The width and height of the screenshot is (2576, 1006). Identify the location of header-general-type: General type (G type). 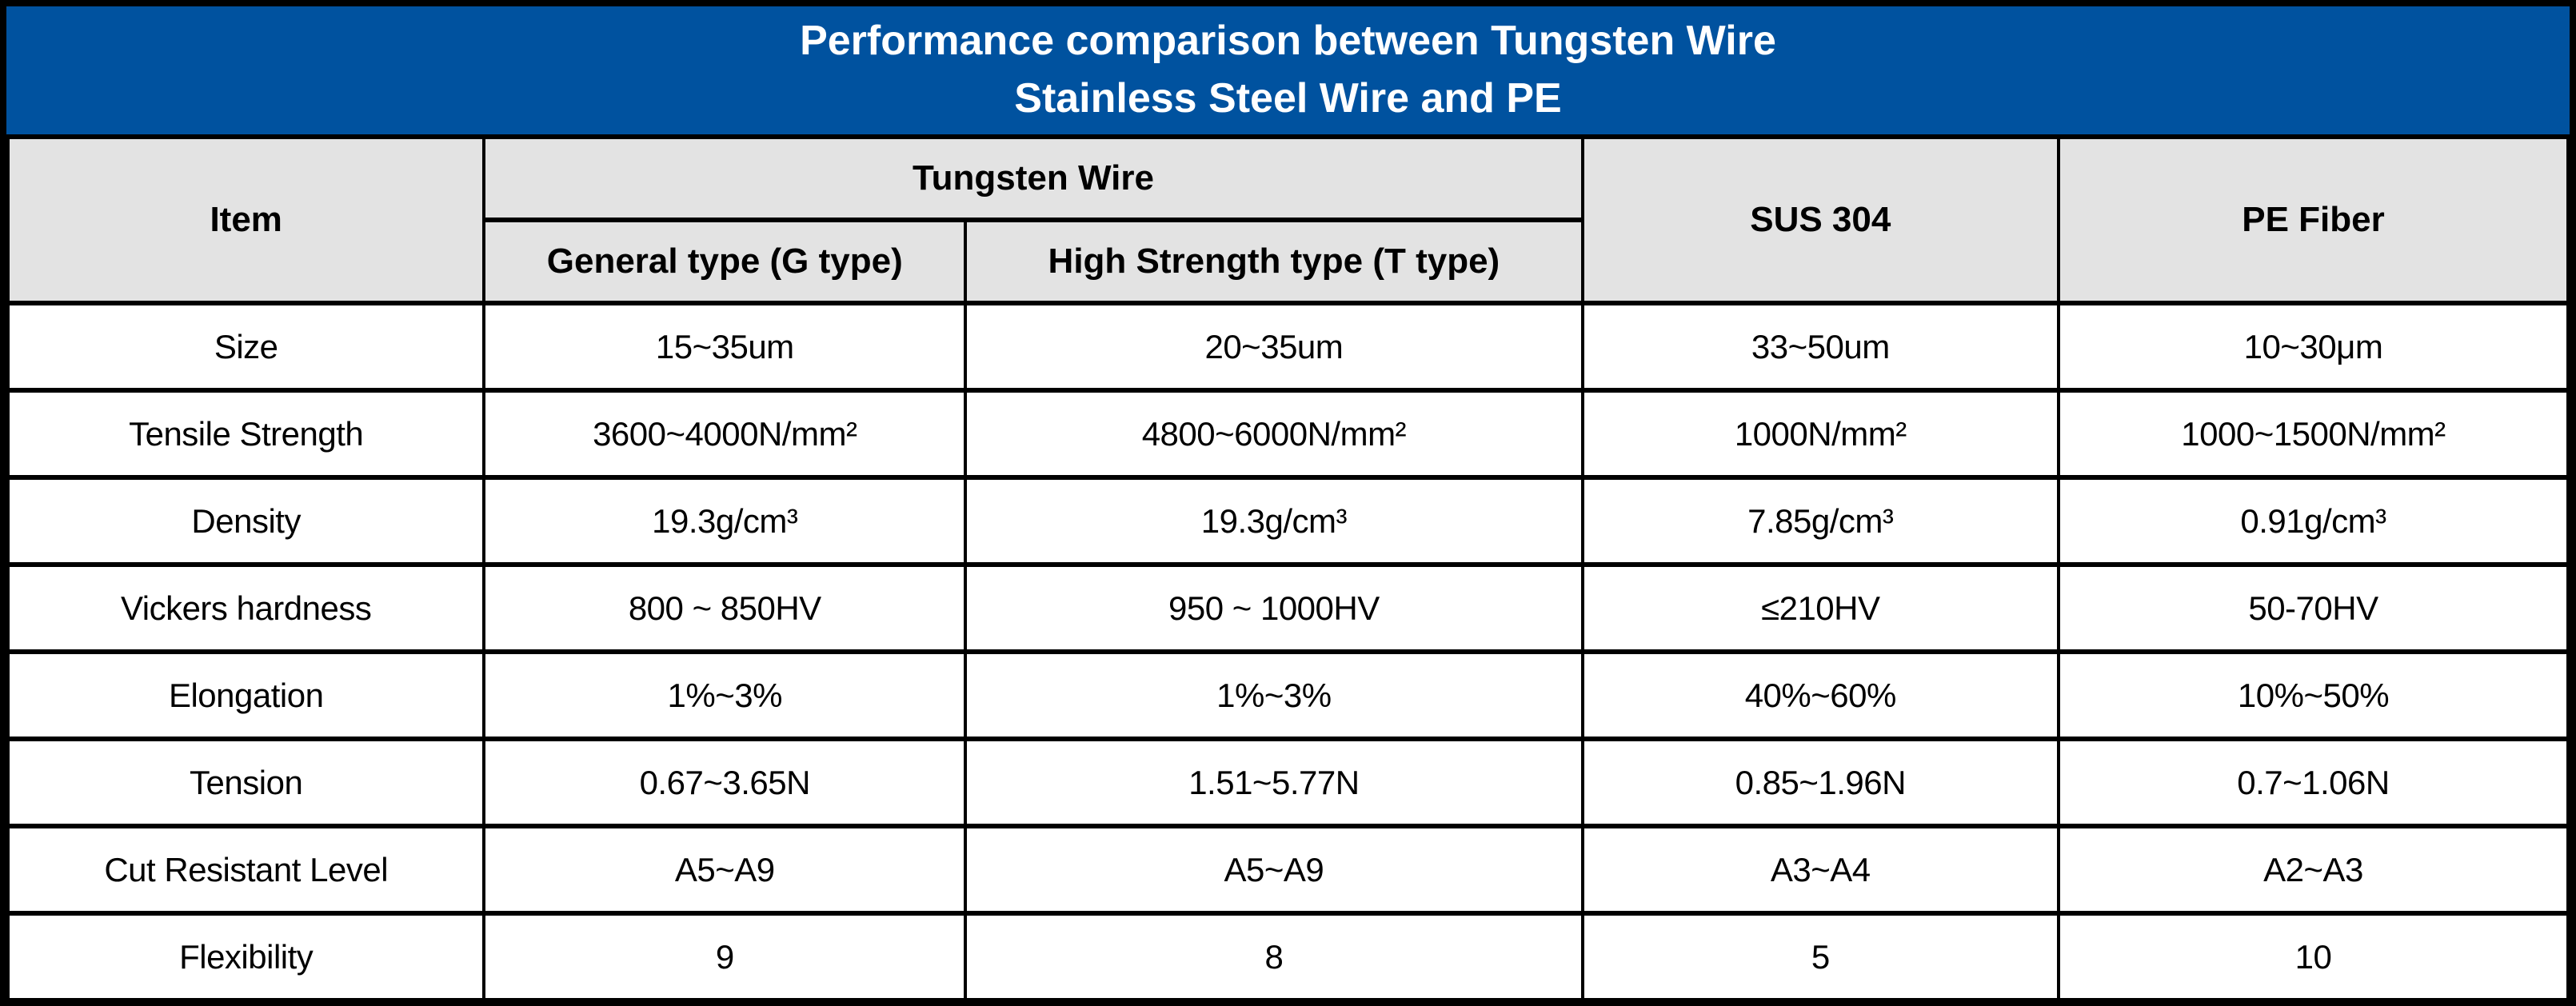
(725, 261).